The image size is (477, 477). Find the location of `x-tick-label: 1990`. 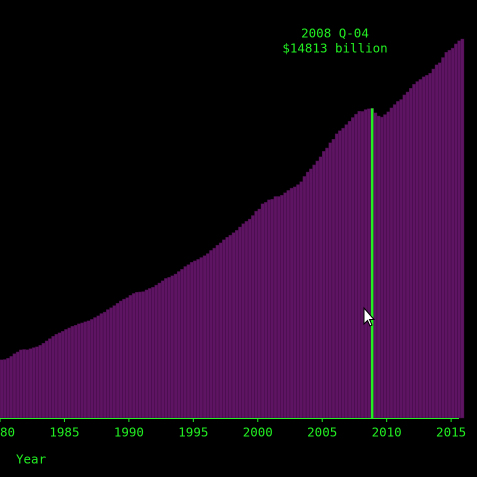

x-tick-label: 1990 is located at coordinates (129, 432).